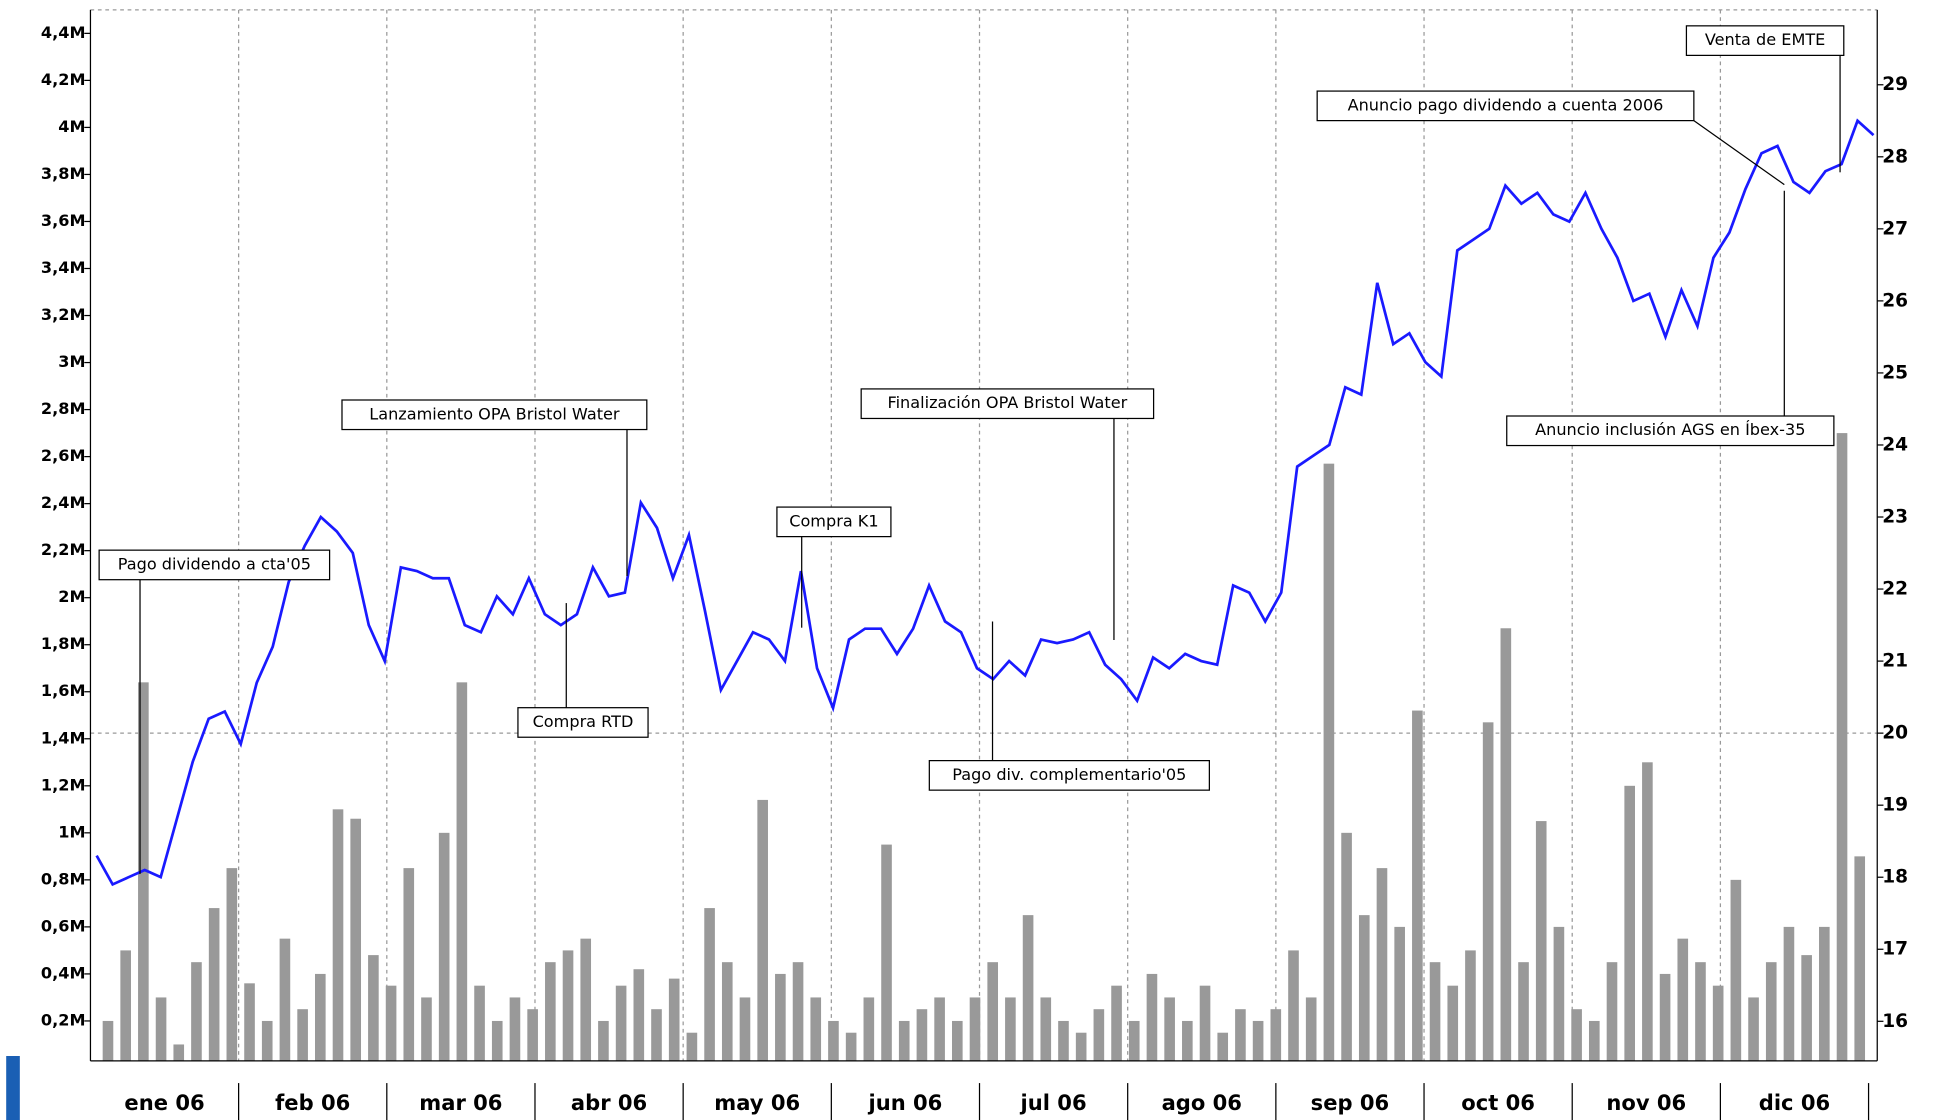  What do you see at coordinates (63, 1019) in the screenshot?
I see `y-tick-label: 0,2M` at bounding box center [63, 1019].